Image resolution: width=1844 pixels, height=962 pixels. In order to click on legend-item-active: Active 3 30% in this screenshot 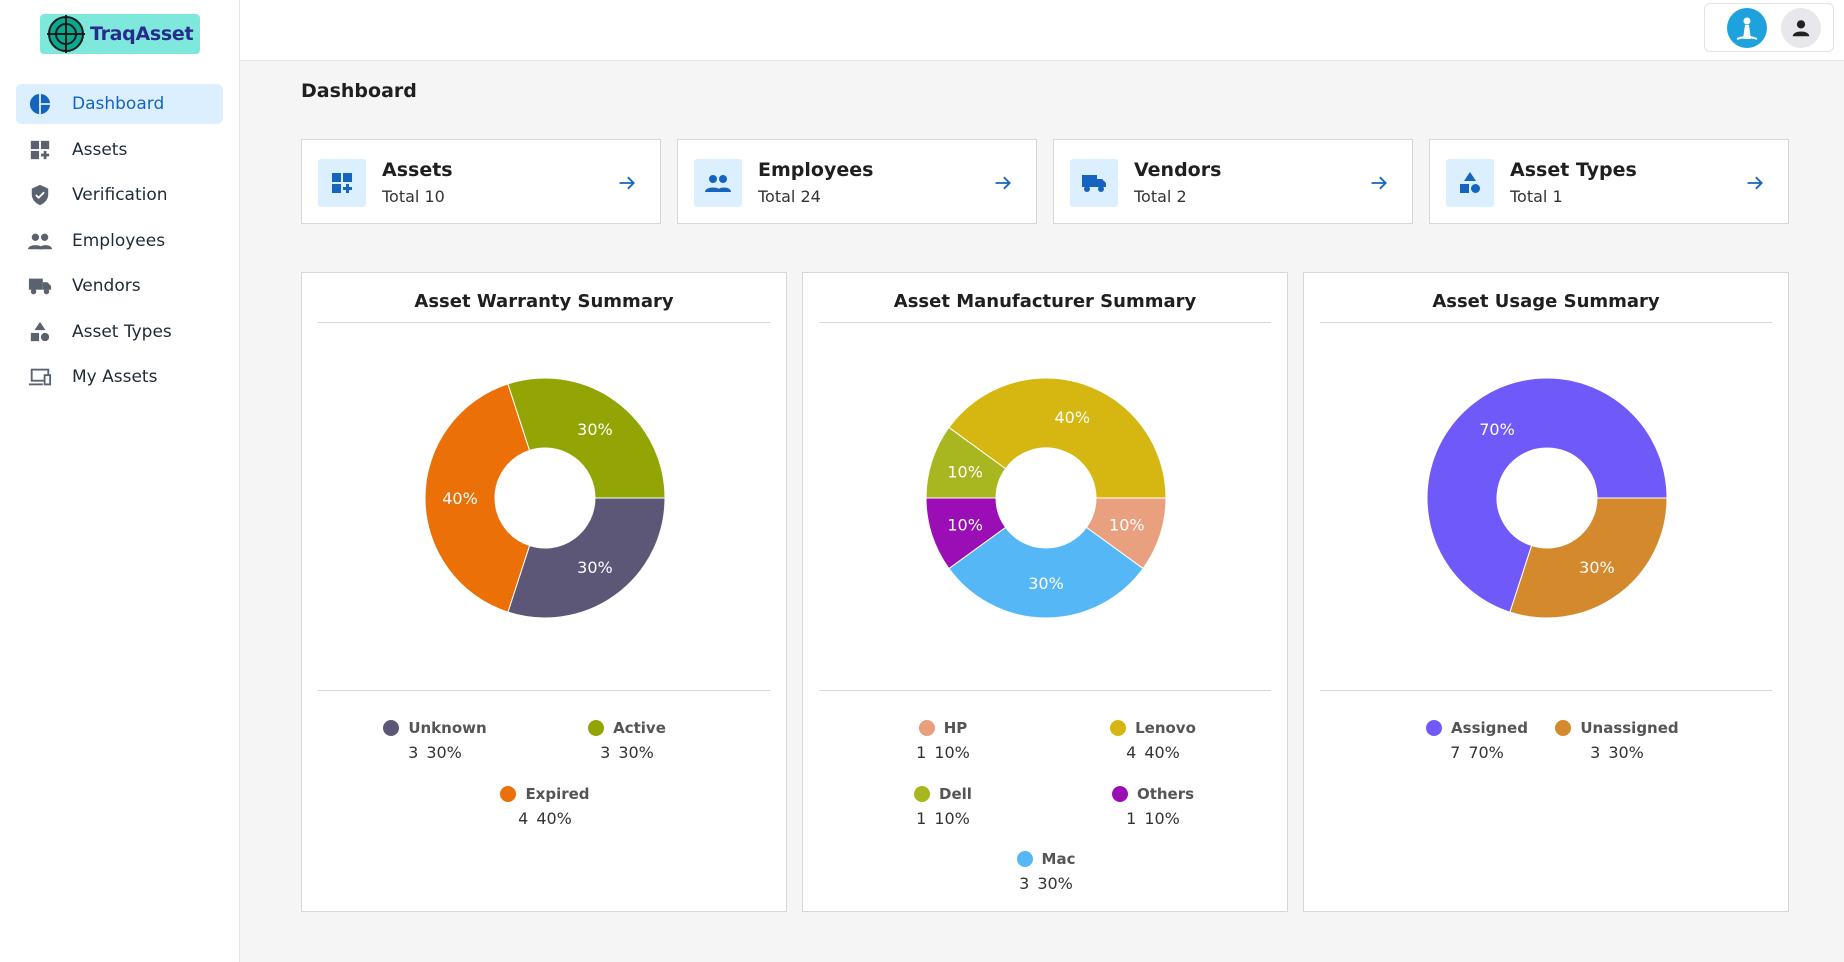, I will do `click(627, 740)`.